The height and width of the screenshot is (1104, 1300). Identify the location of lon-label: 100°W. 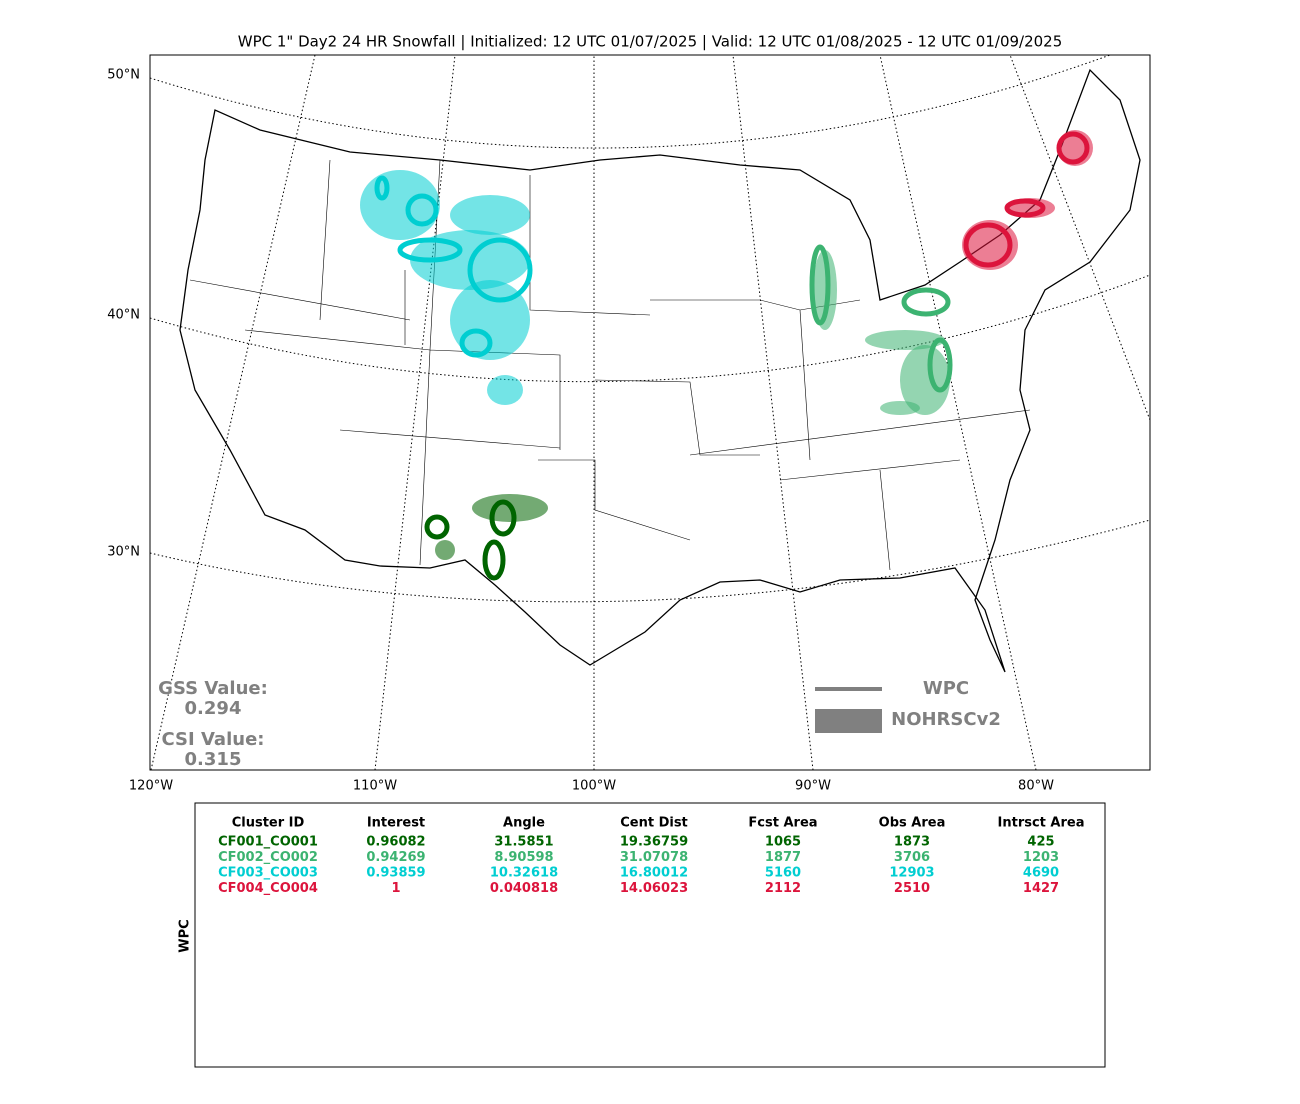
(594, 786).